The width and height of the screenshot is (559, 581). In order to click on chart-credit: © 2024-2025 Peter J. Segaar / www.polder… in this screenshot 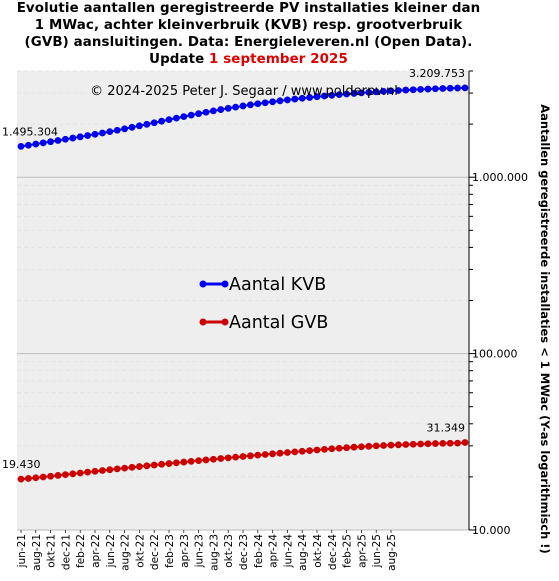, I will do `click(244, 91)`.